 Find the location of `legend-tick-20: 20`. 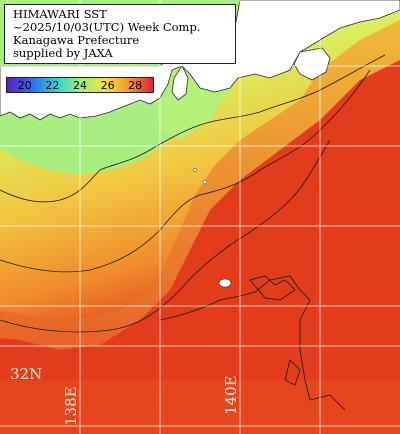

legend-tick-20: 20 is located at coordinates (24, 85).